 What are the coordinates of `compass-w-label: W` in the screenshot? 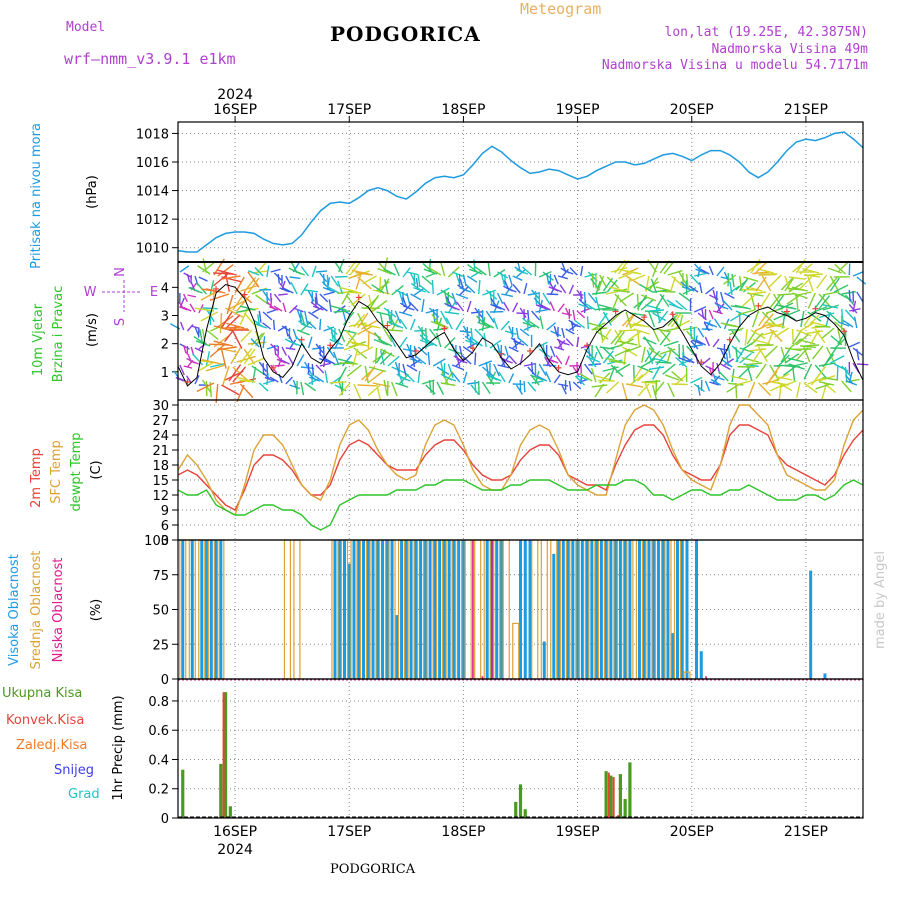 It's located at (90, 292).